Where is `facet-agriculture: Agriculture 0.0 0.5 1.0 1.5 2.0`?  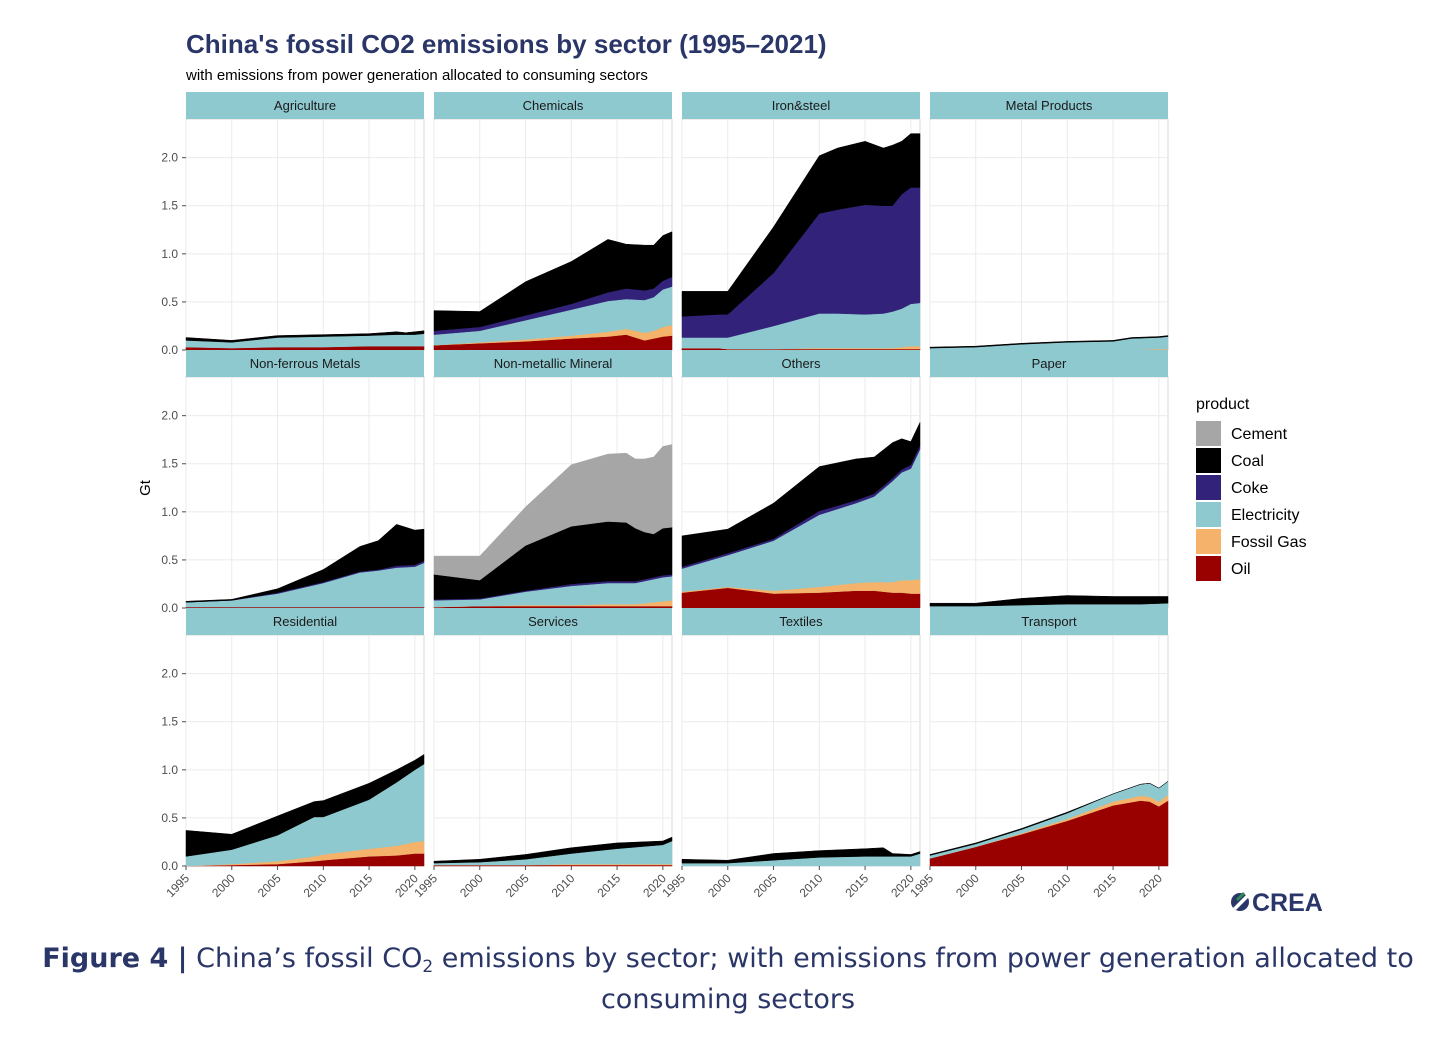 facet-agriculture: Agriculture 0.0 0.5 1.0 1.5 2.0 is located at coordinates (293, 224).